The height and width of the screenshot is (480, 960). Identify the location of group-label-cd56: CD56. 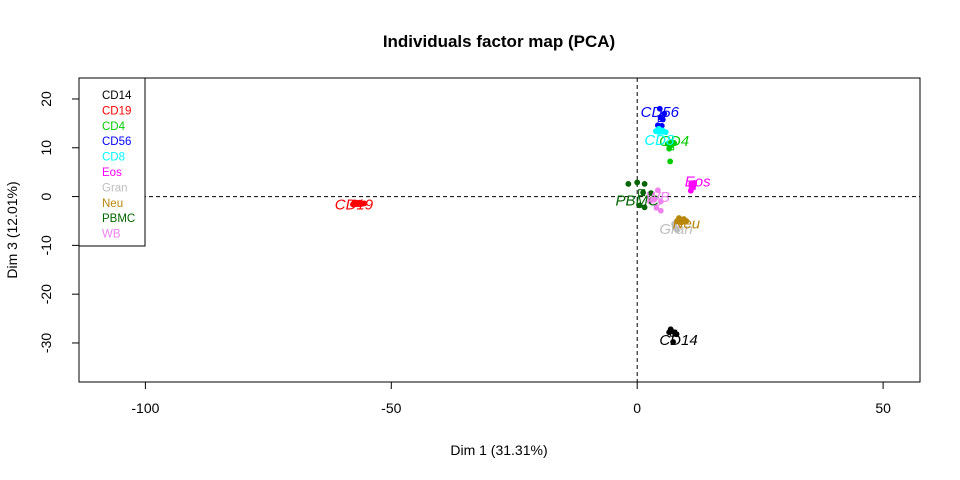
(660, 112).